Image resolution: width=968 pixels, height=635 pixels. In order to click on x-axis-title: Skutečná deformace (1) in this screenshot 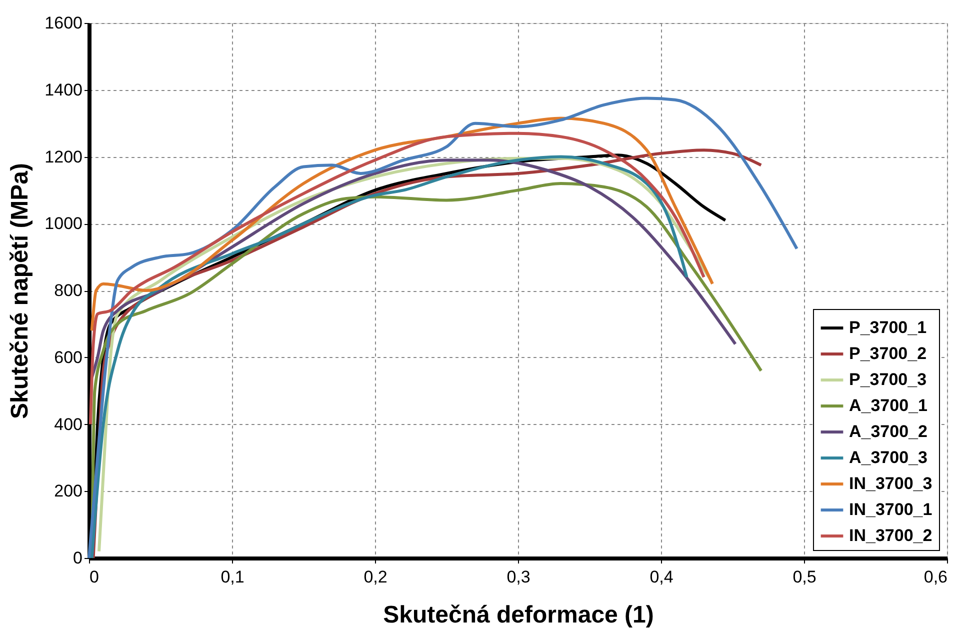, I will do `click(518, 615)`.